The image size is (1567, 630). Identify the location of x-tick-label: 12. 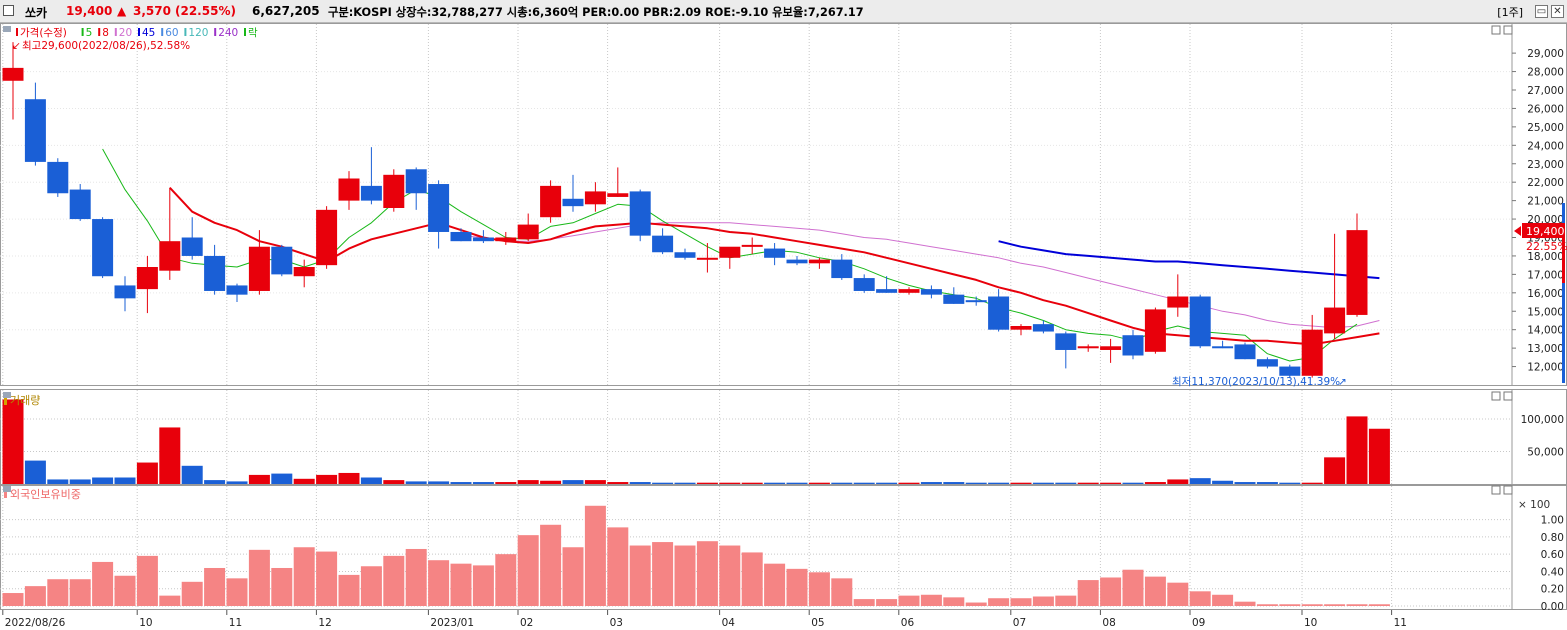
(324, 623).